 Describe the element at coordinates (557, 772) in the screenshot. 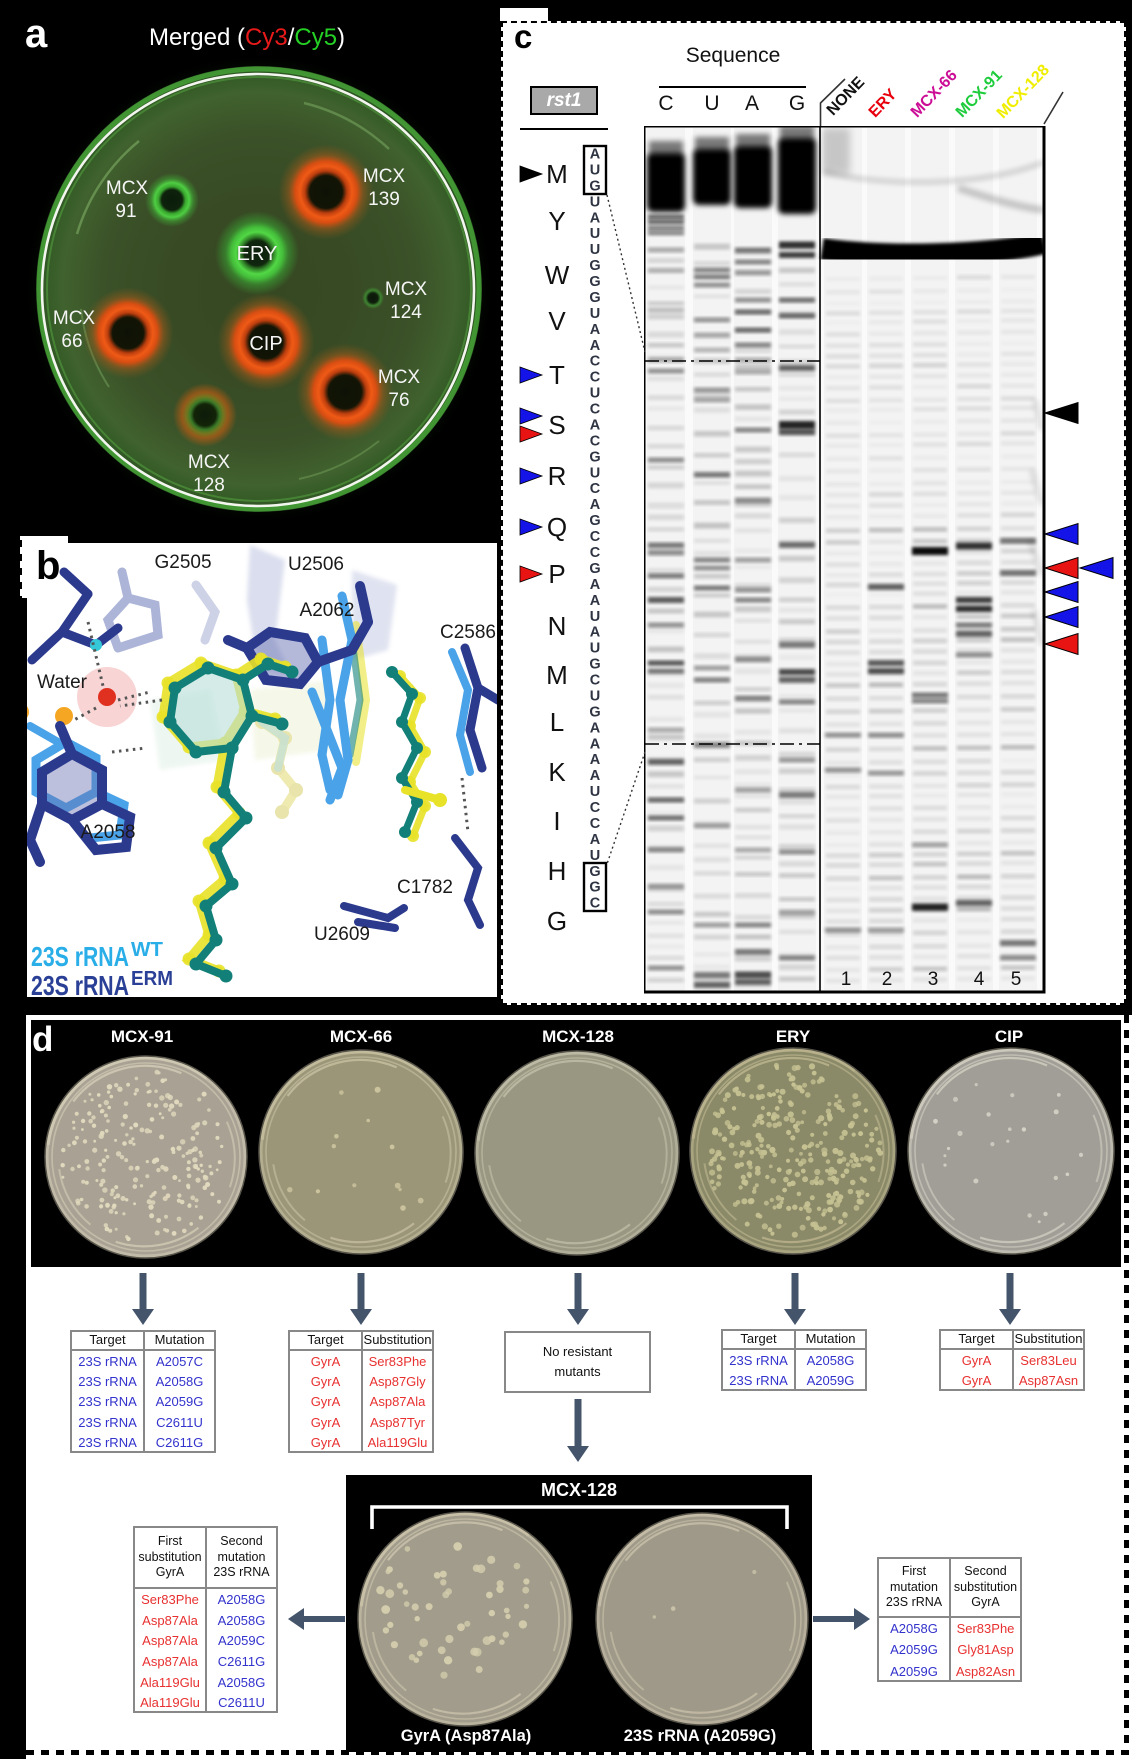

I see `svg-text: K` at that location.